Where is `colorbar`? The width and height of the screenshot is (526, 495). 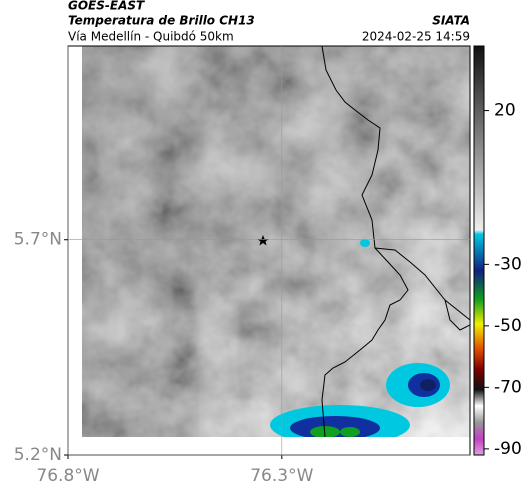 colorbar is located at coordinates (479, 250).